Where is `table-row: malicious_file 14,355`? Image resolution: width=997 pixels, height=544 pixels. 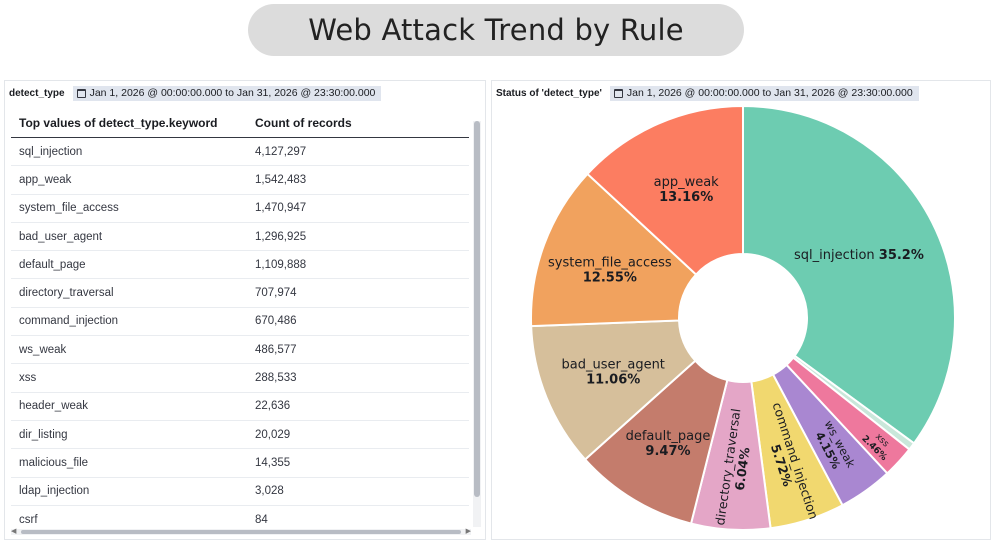 table-row: malicious_file 14,355 is located at coordinates (240, 463).